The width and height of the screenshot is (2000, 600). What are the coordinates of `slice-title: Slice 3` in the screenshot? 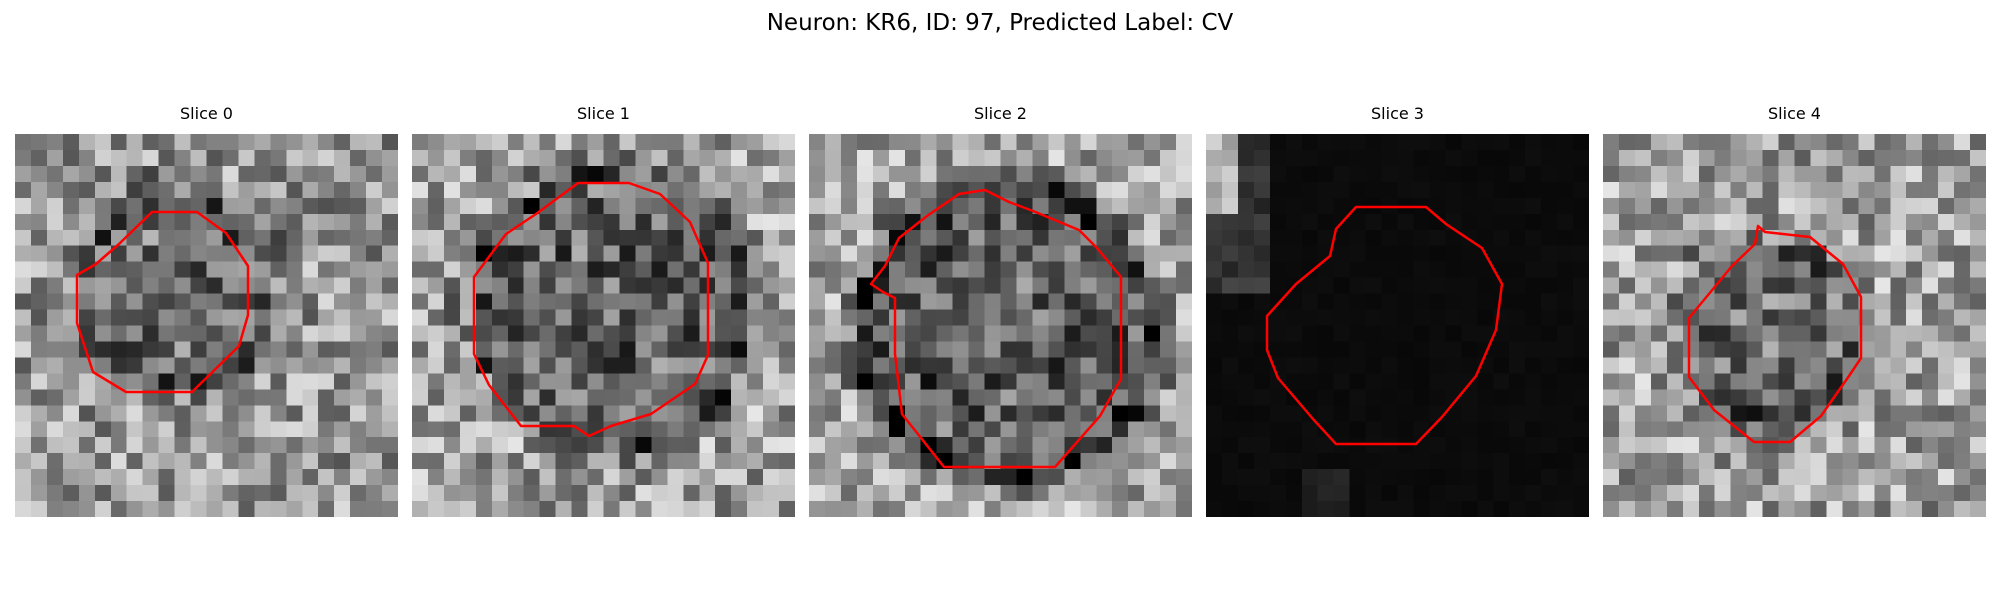 It's located at (1397, 113).